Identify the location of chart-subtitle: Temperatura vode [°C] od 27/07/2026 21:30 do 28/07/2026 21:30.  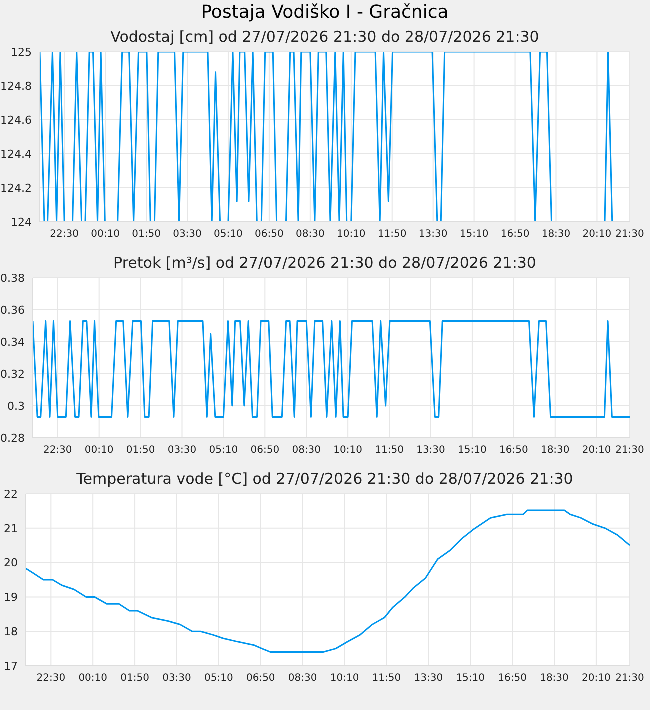
(325, 479).